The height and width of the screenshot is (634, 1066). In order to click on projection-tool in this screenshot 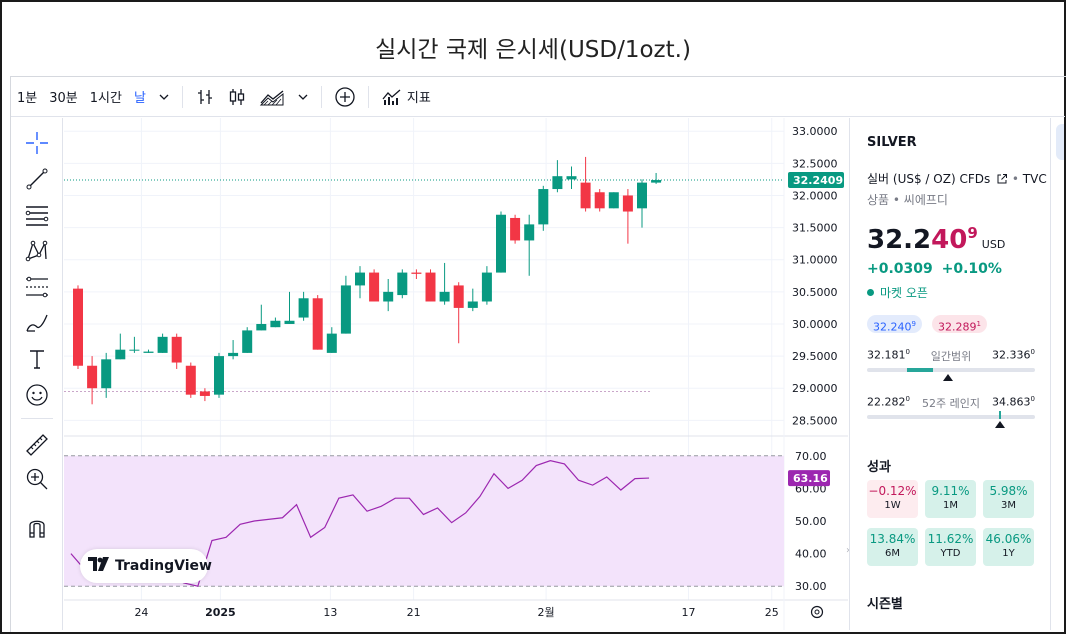, I will do `click(37, 287)`.